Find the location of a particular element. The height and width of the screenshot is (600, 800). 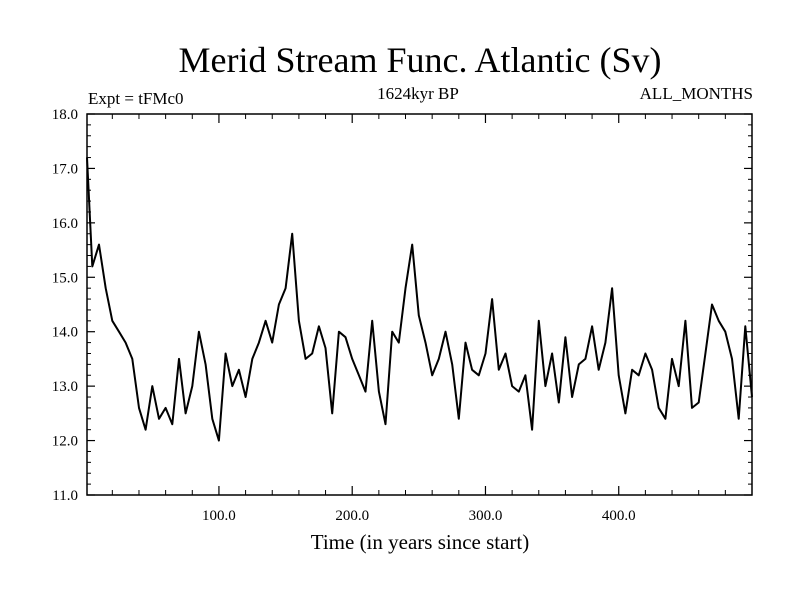

experiment-label: Expt = tFMc0 is located at coordinates (136, 98).